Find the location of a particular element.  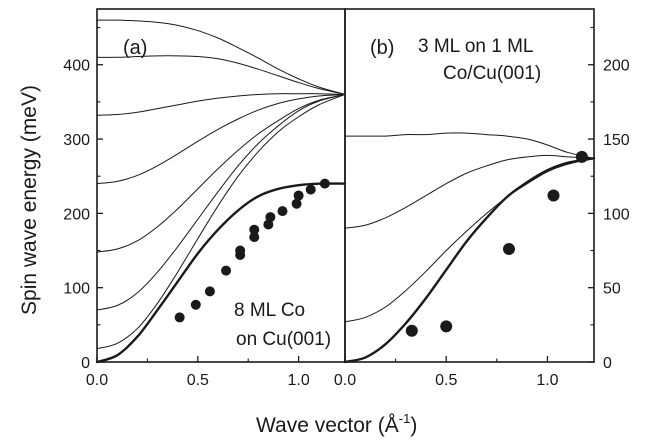

y-axis-title: Spin wave energy (meV) is located at coordinates (29, 200).